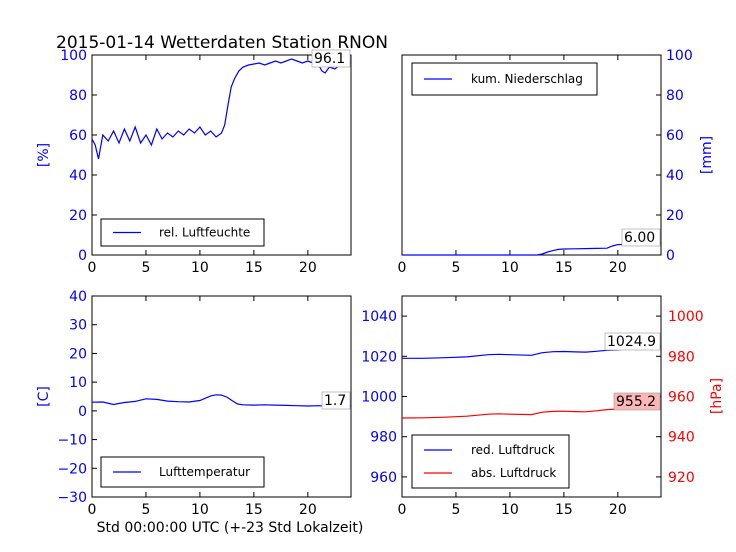 The height and width of the screenshot is (552, 736). Describe the element at coordinates (383, 438) in the screenshot. I see `y-tick-label: 980` at that location.